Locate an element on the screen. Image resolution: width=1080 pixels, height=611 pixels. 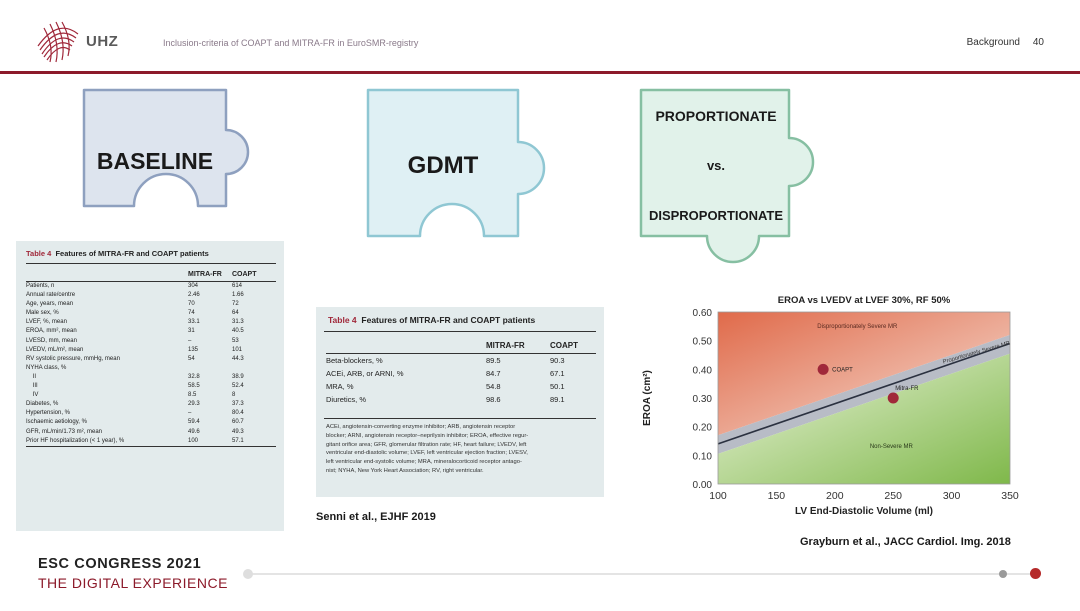
puzzle-label-baseline: BASELINE is located at coordinates (155, 161).